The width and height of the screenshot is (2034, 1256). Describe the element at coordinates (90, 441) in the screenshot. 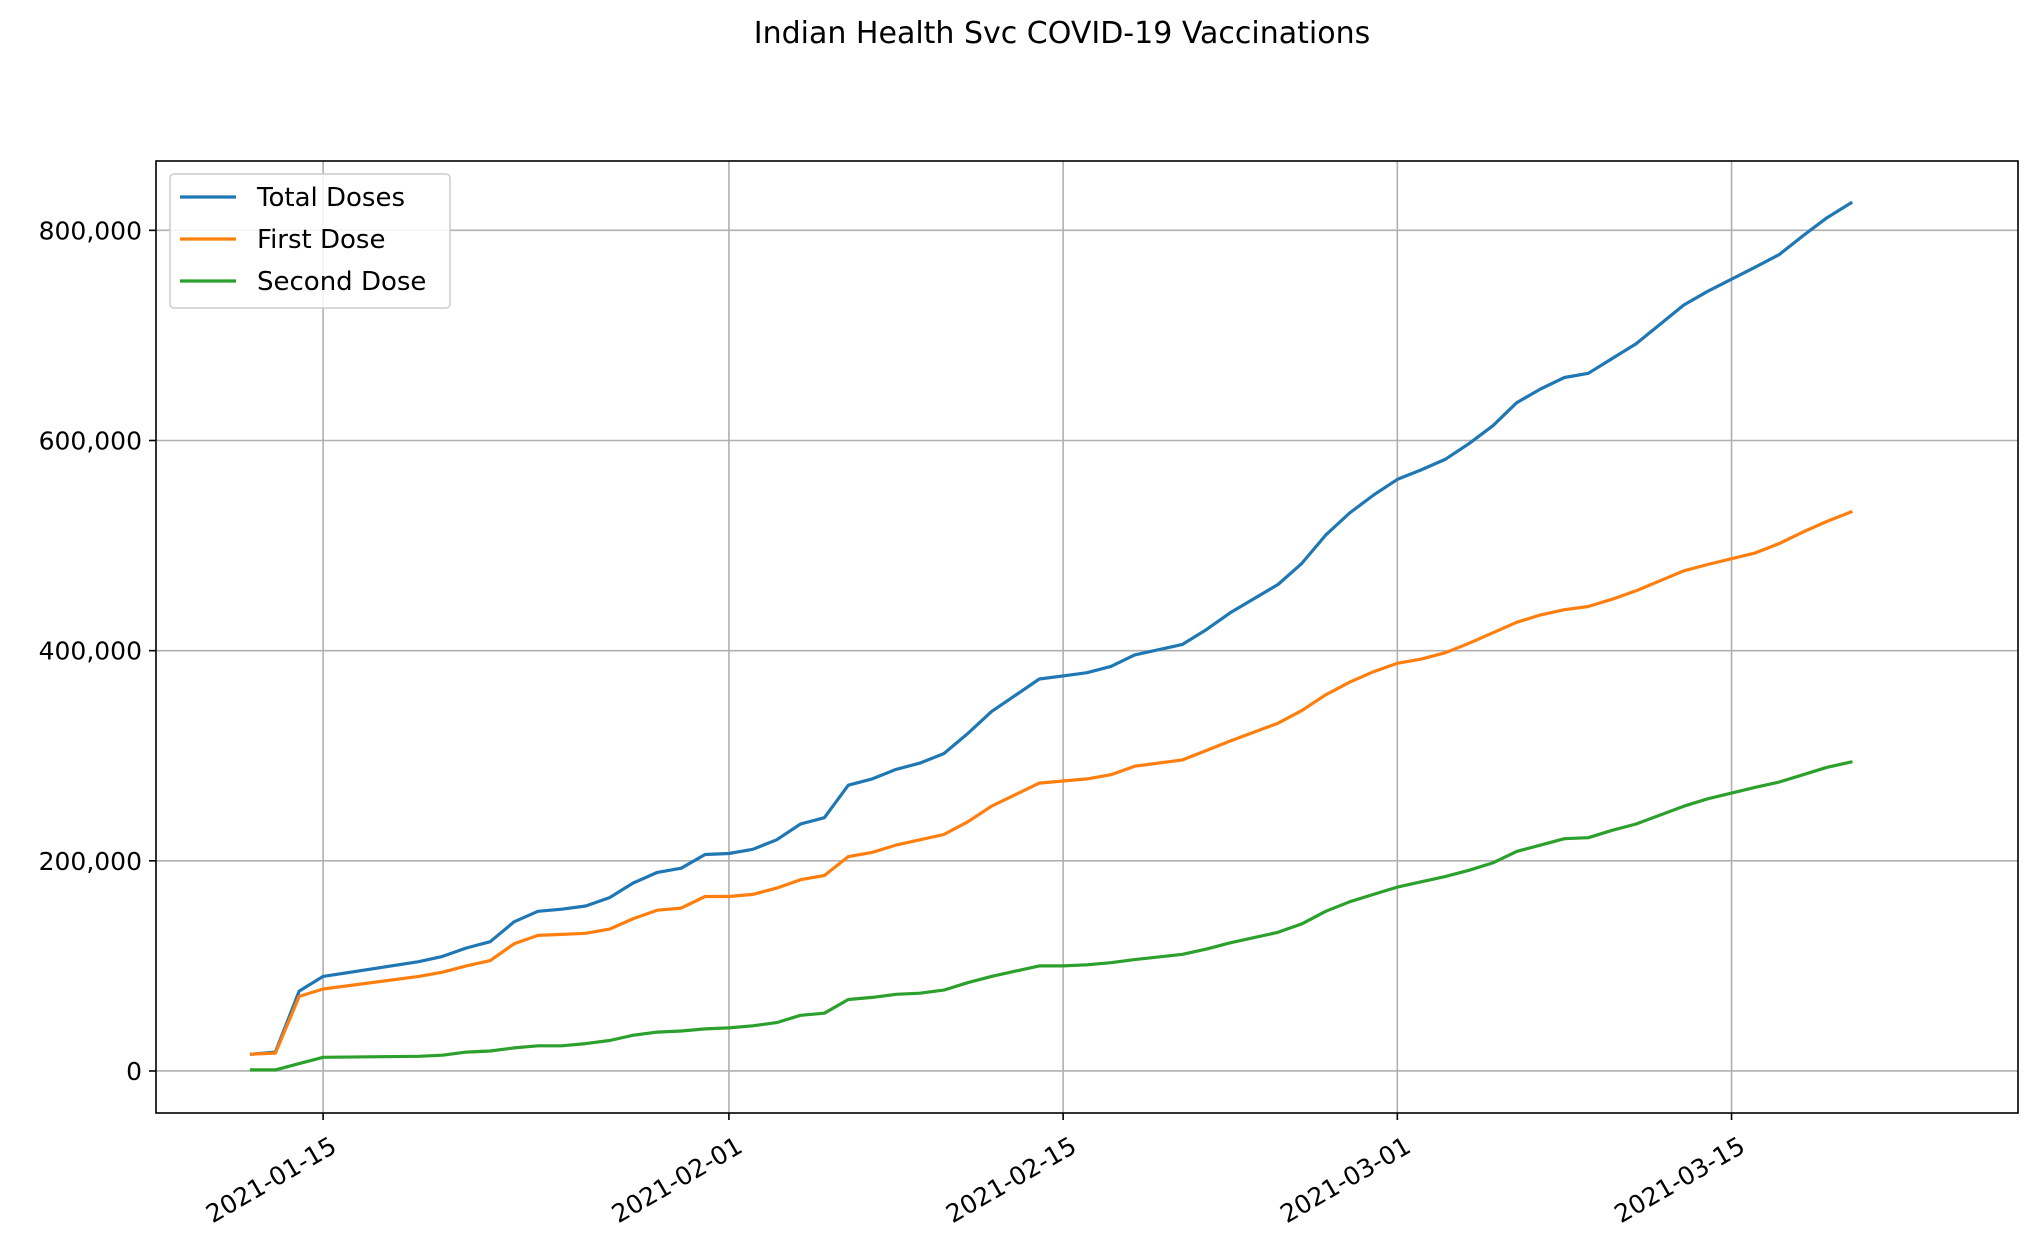

I see `y-tick-label: 600,000` at that location.